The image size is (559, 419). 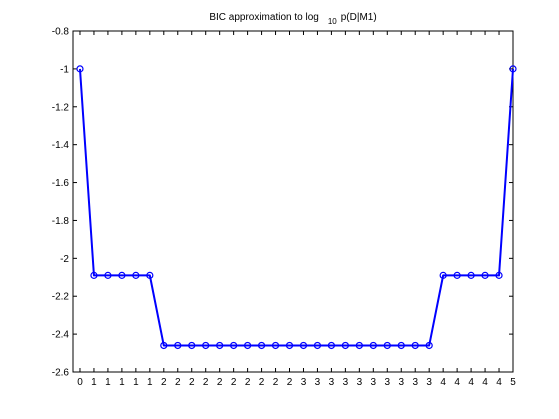 I want to click on y-tick-label: -0.8, so click(x=61, y=32).